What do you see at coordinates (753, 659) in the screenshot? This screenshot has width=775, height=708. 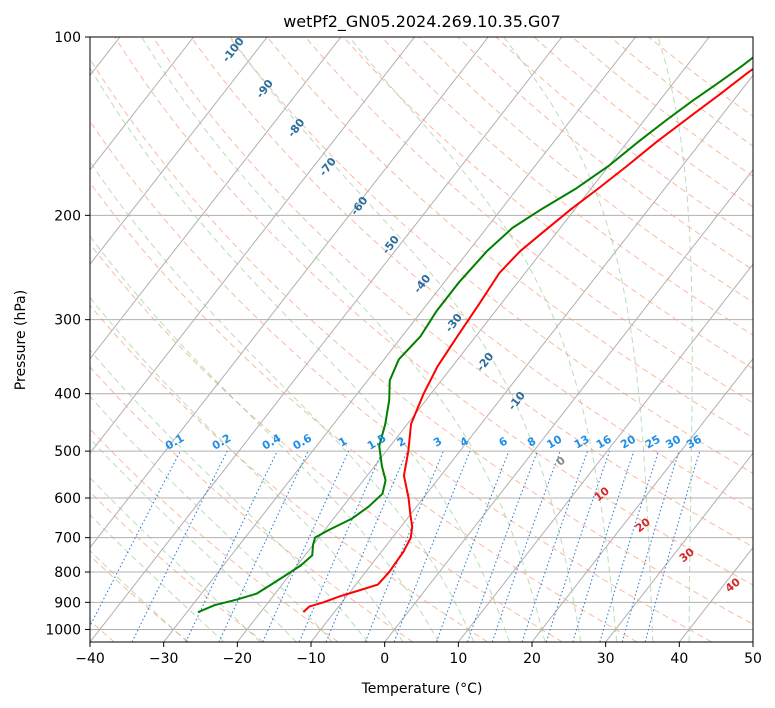 I see `x-tick-label: 50` at bounding box center [753, 659].